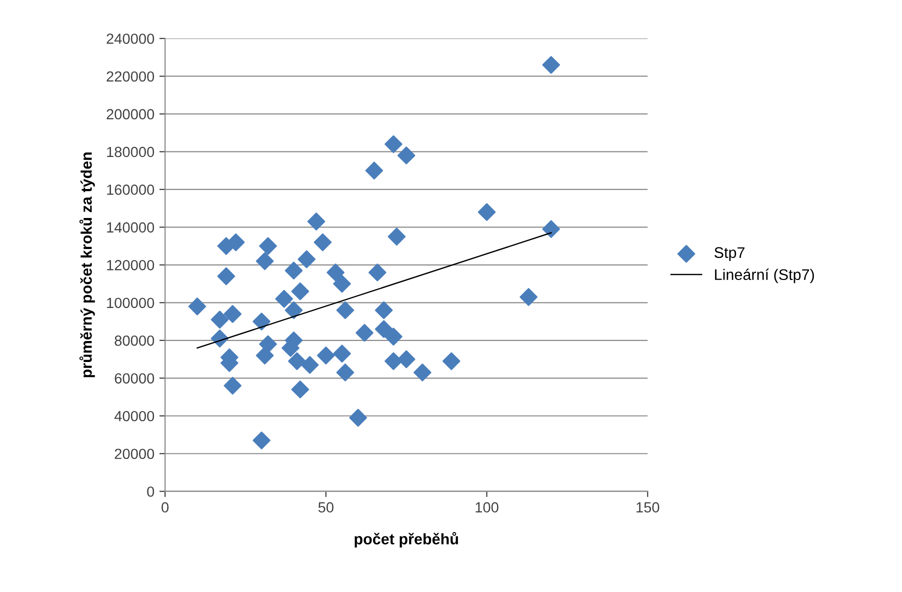 The image size is (902, 592). I want to click on y-tick-label: 120000, so click(130, 265).